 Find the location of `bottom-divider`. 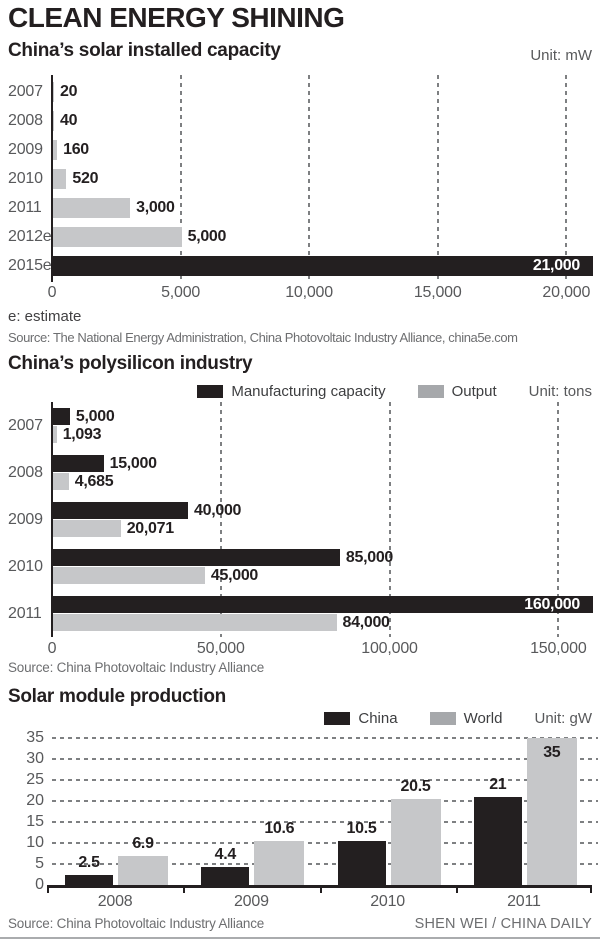

bottom-divider is located at coordinates (300, 938).